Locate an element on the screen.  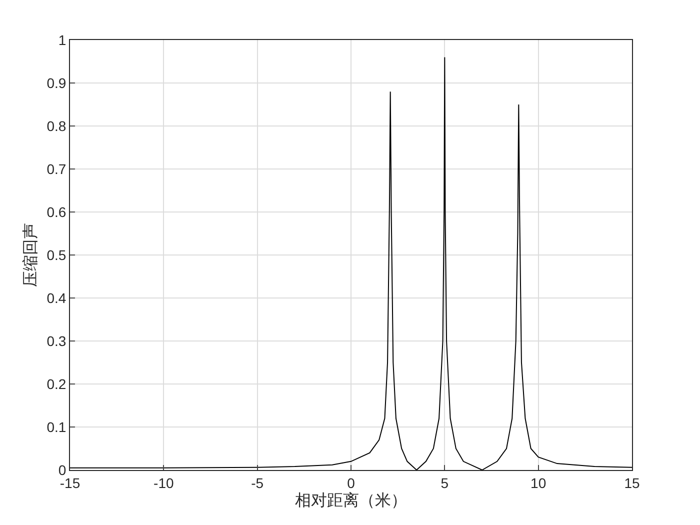
x-axis-title: 相对距离（米） is located at coordinates (351, 501).